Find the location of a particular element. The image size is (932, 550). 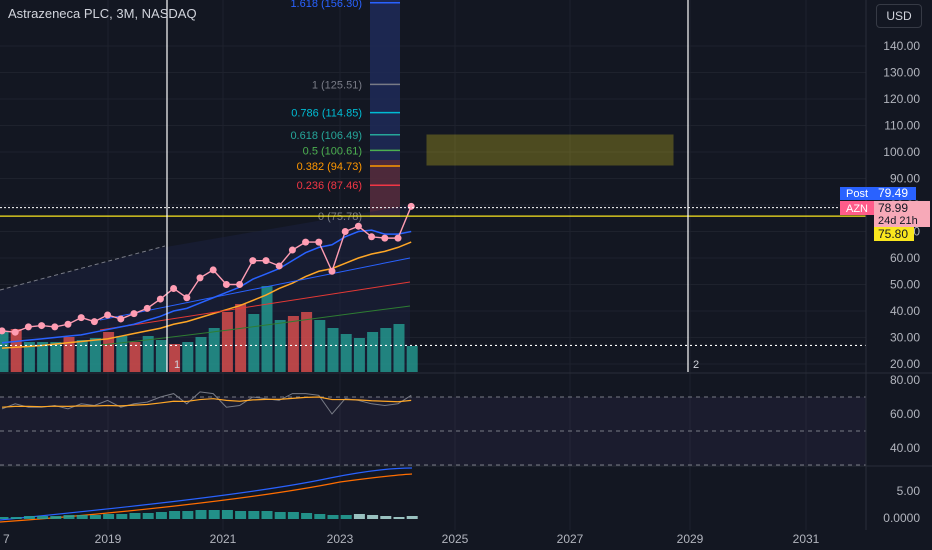

price-tick-label: 30.00 is located at coordinates (905, 338).